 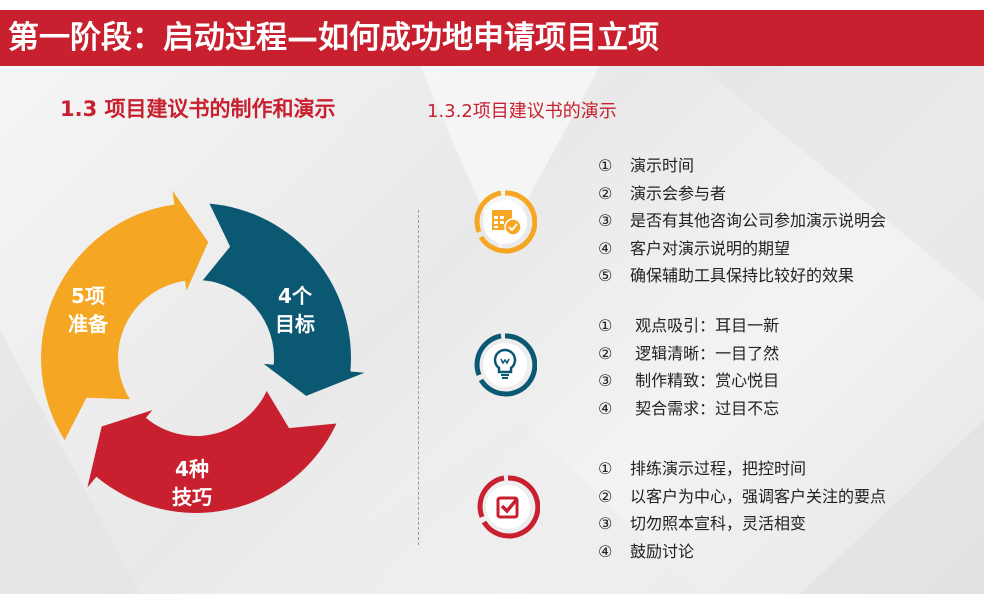 What do you see at coordinates (492, 5) in the screenshot?
I see `top-margin` at bounding box center [492, 5].